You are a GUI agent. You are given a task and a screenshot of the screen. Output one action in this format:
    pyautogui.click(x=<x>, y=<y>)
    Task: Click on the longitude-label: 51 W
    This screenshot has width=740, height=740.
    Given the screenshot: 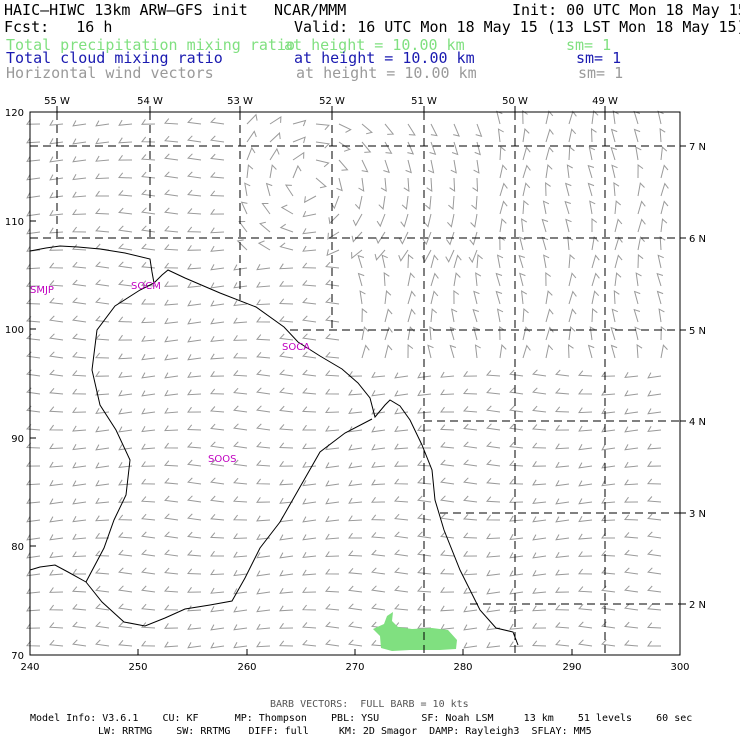 What is the action you would take?
    pyautogui.click(x=424, y=101)
    